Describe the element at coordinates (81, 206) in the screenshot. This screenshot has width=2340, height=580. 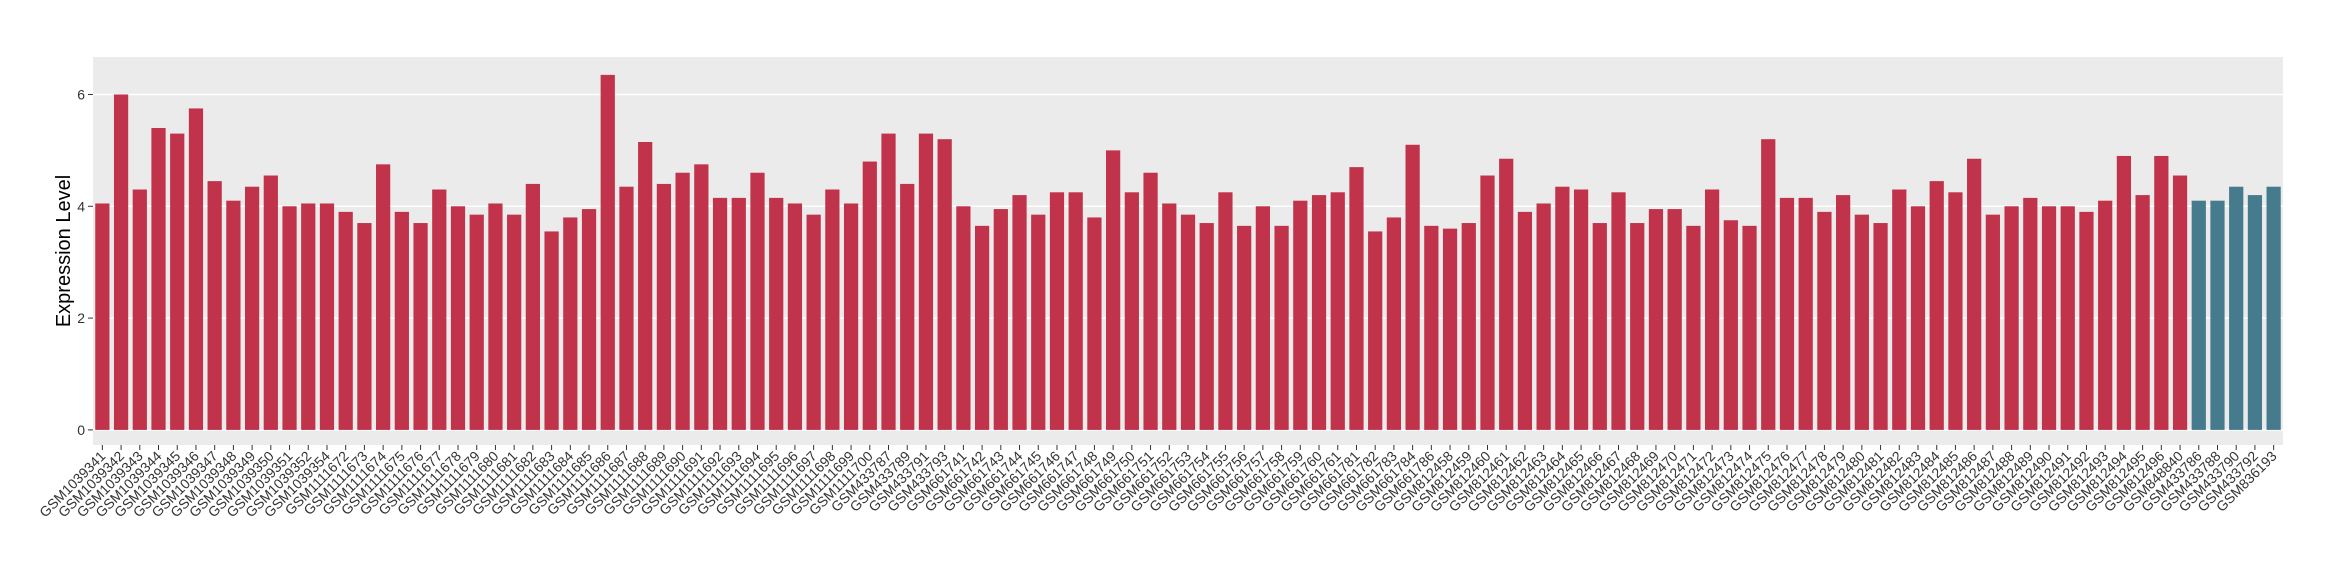
I see `y-tick-label: 4` at that location.